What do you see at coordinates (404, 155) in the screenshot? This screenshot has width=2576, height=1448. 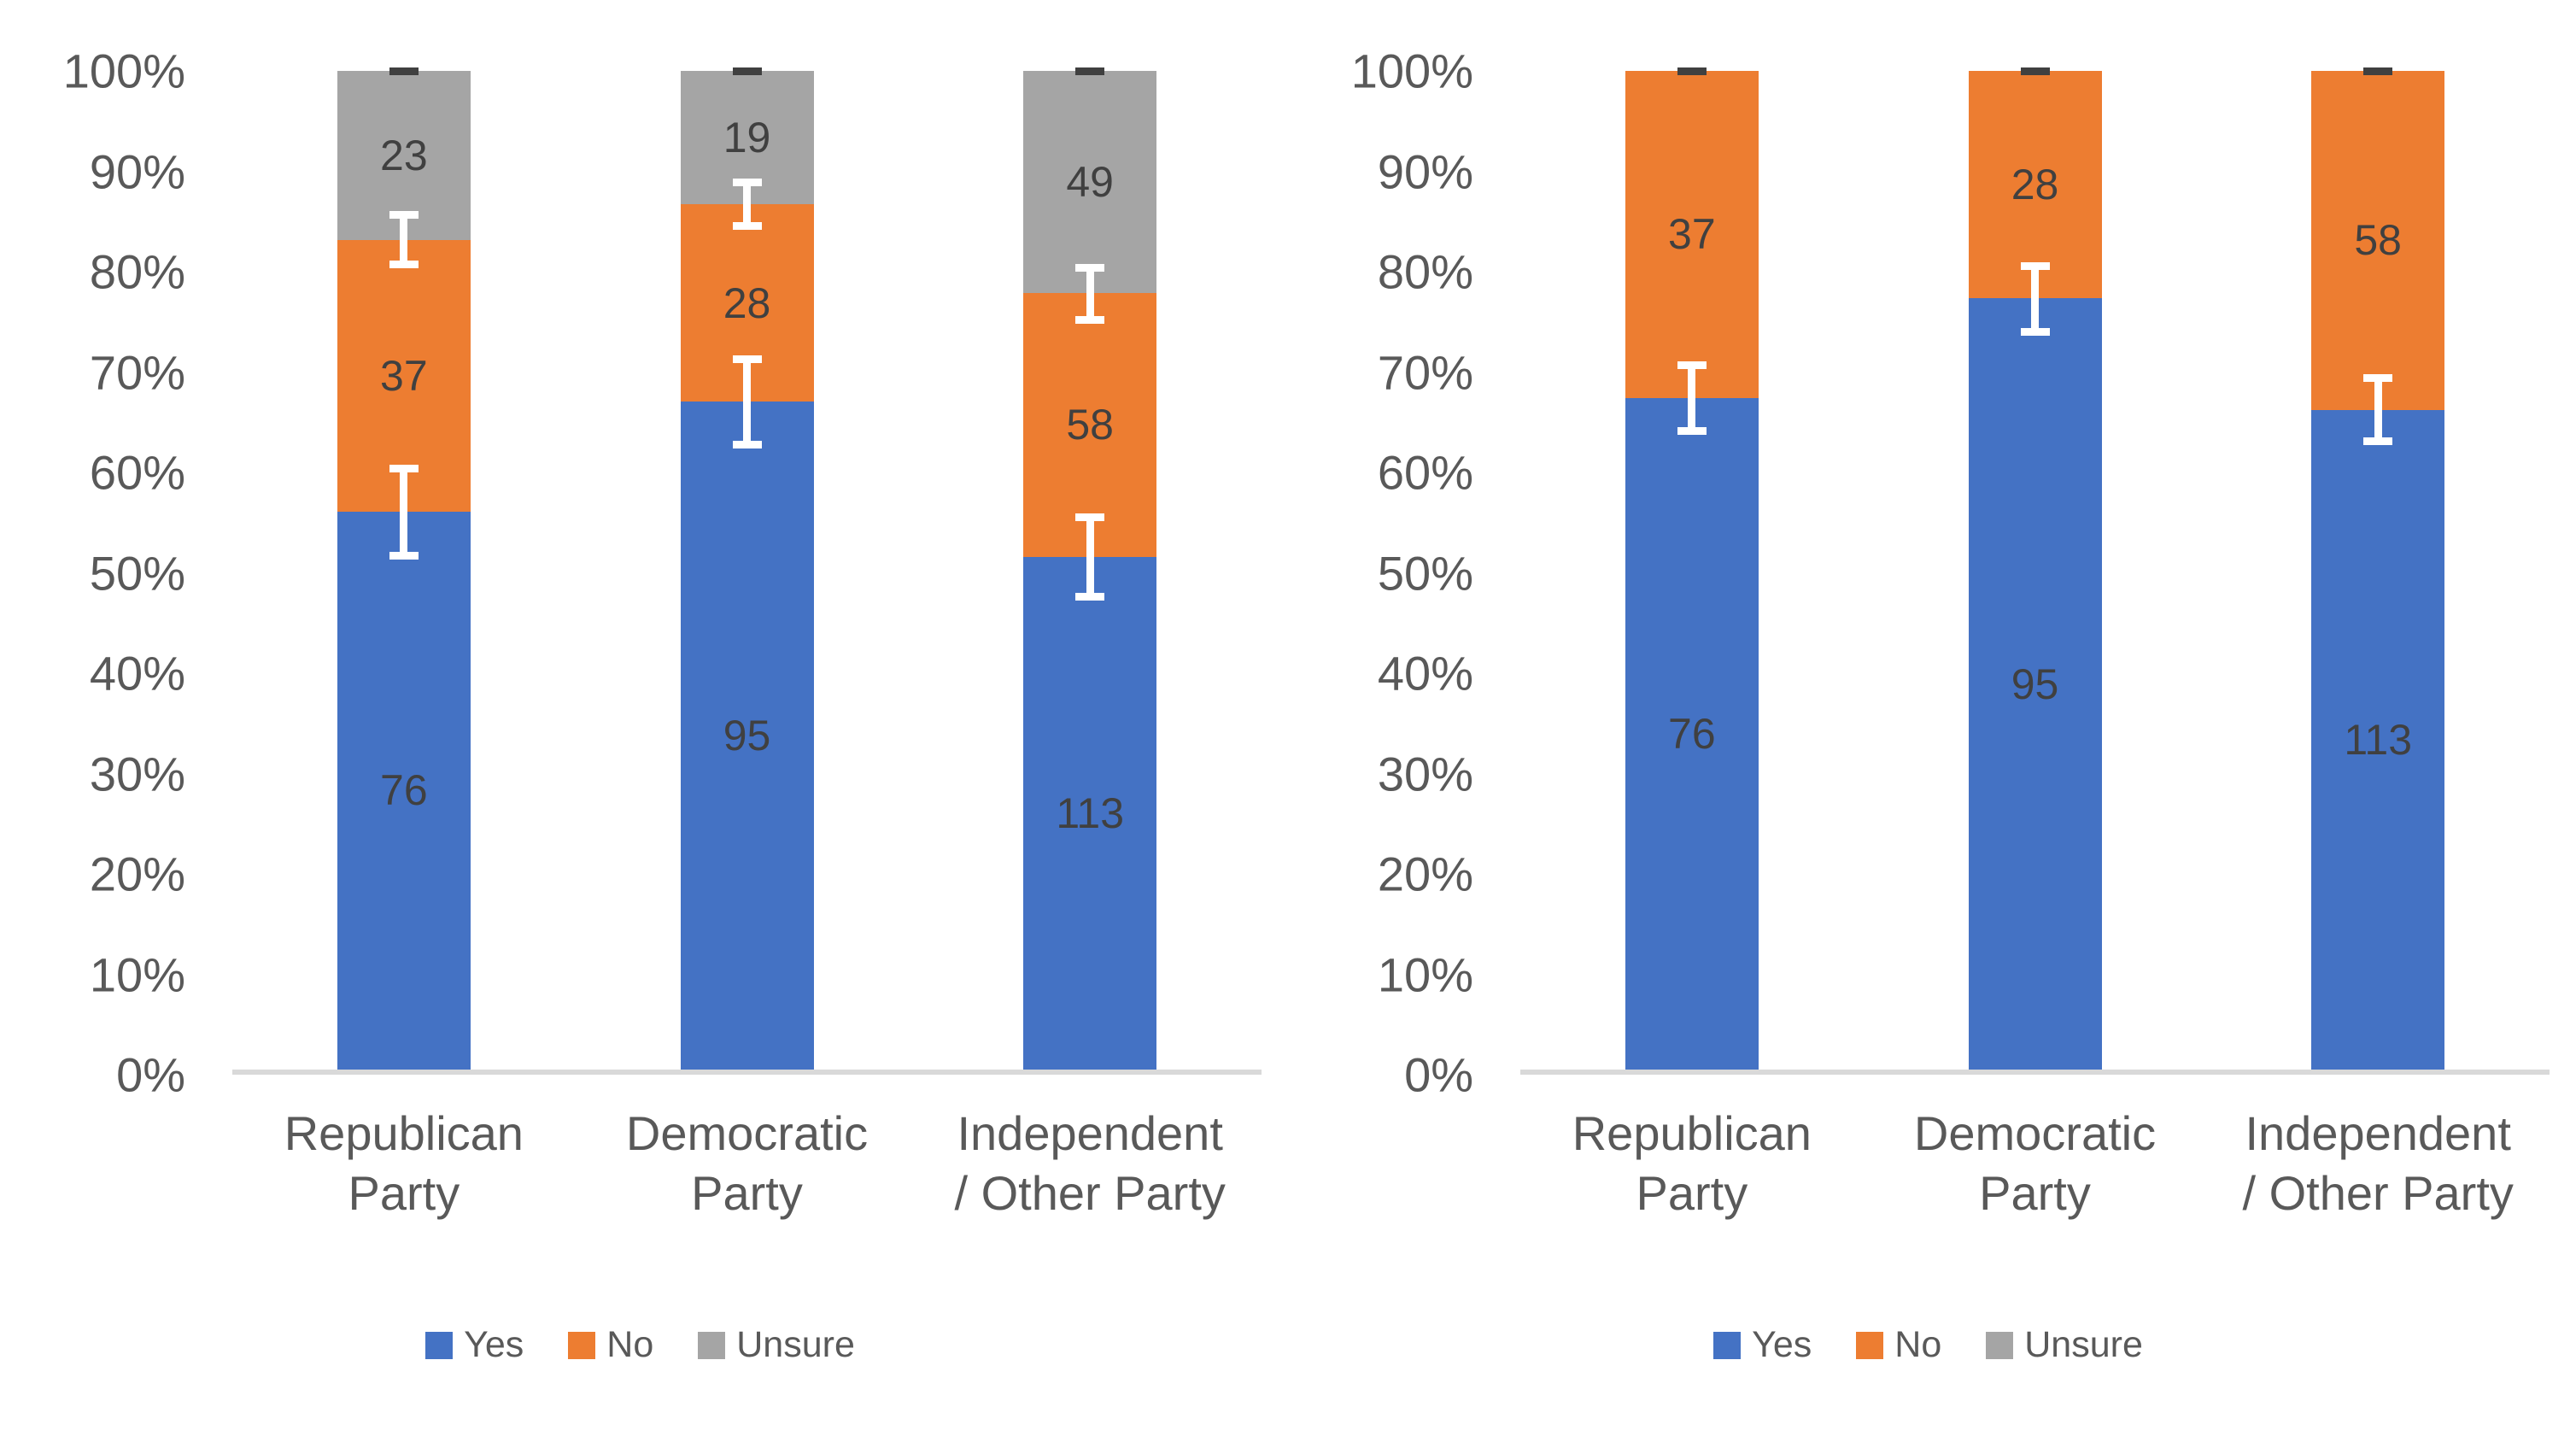 I see `value-label: 23` at bounding box center [404, 155].